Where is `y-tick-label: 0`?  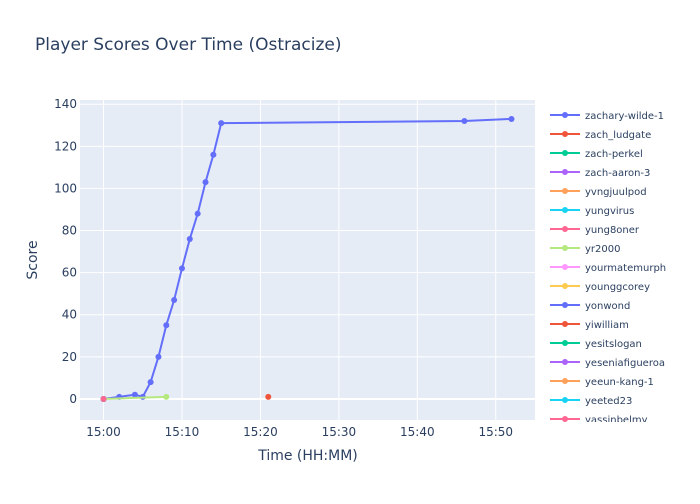 y-tick-label: 0 is located at coordinates (73, 399).